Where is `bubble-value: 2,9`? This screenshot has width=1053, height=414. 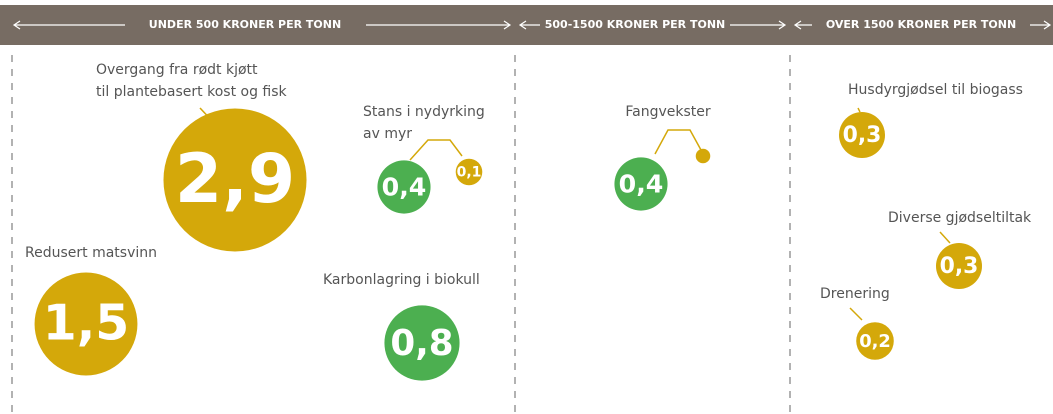 bubble-value: 2,9 is located at coordinates (235, 179).